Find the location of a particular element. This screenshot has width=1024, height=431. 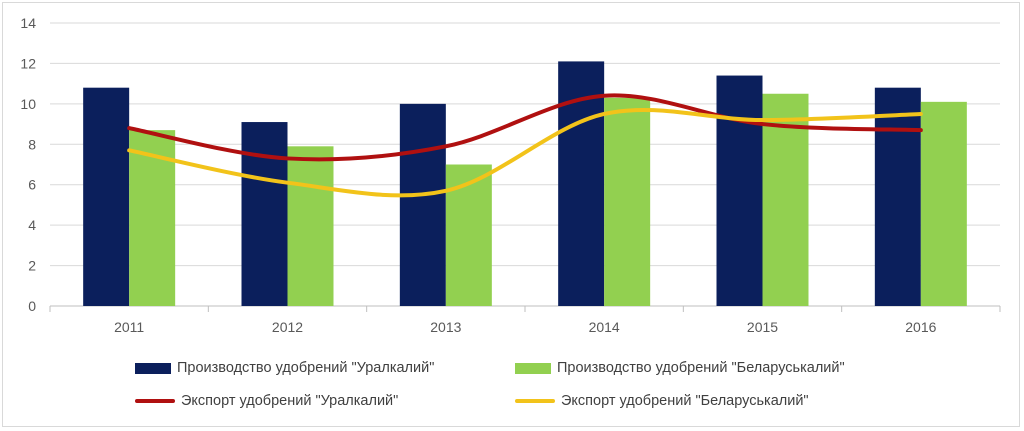

bar-производство-удобрений-уралкалий-2015 is located at coordinates (739, 190).